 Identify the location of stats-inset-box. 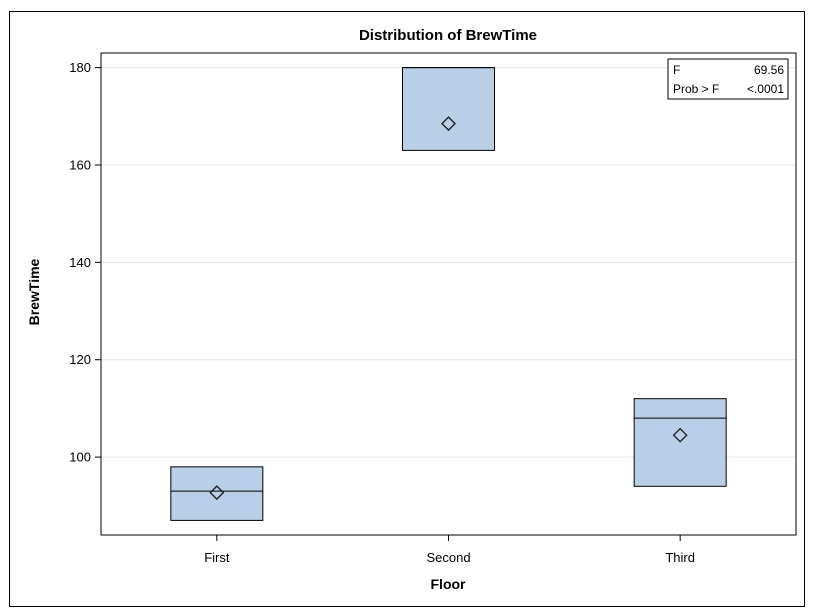
(728, 79).